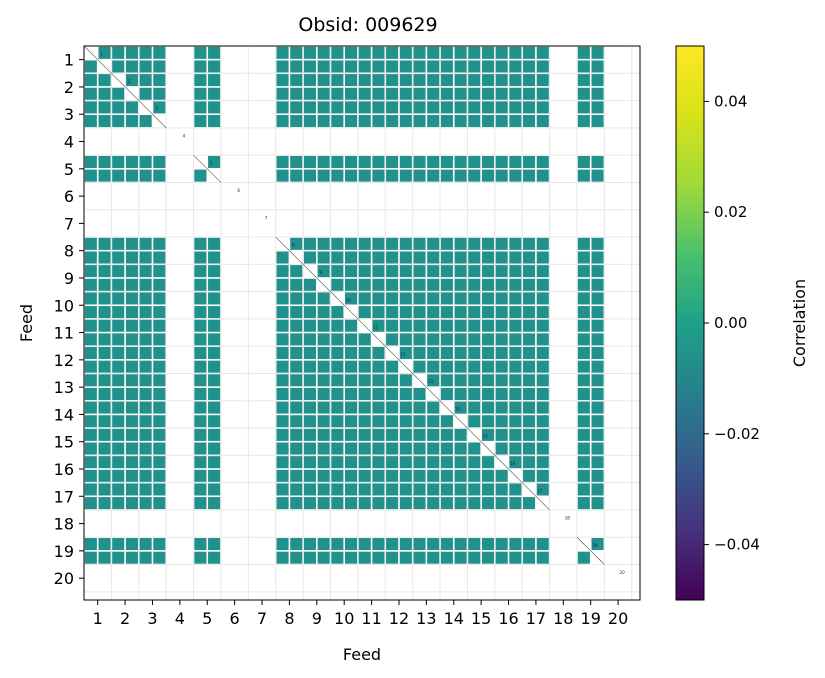 This screenshot has height=678, width=825. What do you see at coordinates (69, 196) in the screenshot?
I see `y-tick-label: 6` at bounding box center [69, 196].